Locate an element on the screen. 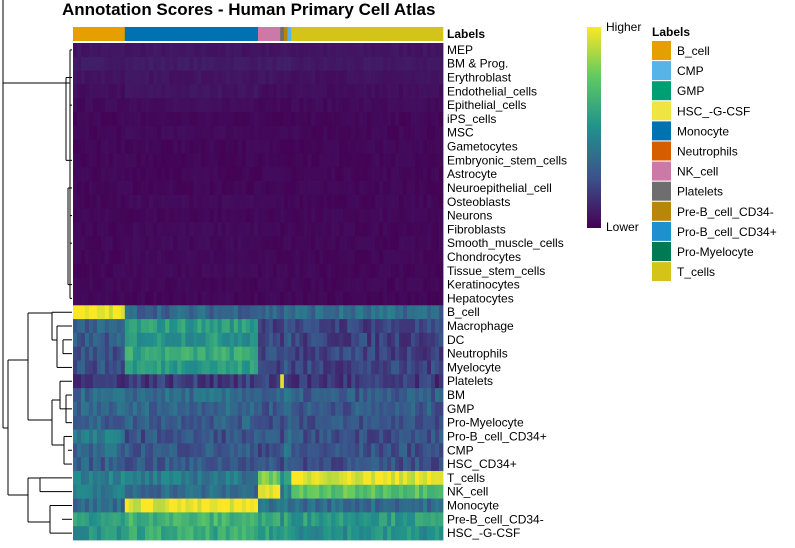  row-label: GMP is located at coordinates (460, 409).